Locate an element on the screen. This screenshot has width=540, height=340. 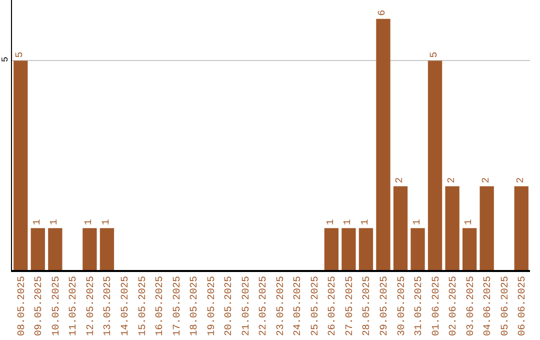
x-tick-label: 16.05.2025 is located at coordinates (160, 306).